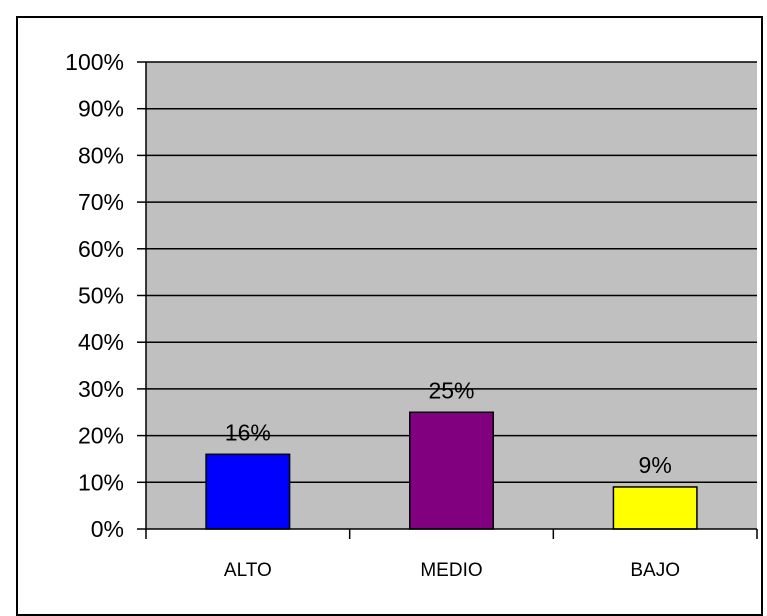 The width and height of the screenshot is (767, 616). What do you see at coordinates (107, 529) in the screenshot?
I see `y-tick-label: 0%` at bounding box center [107, 529].